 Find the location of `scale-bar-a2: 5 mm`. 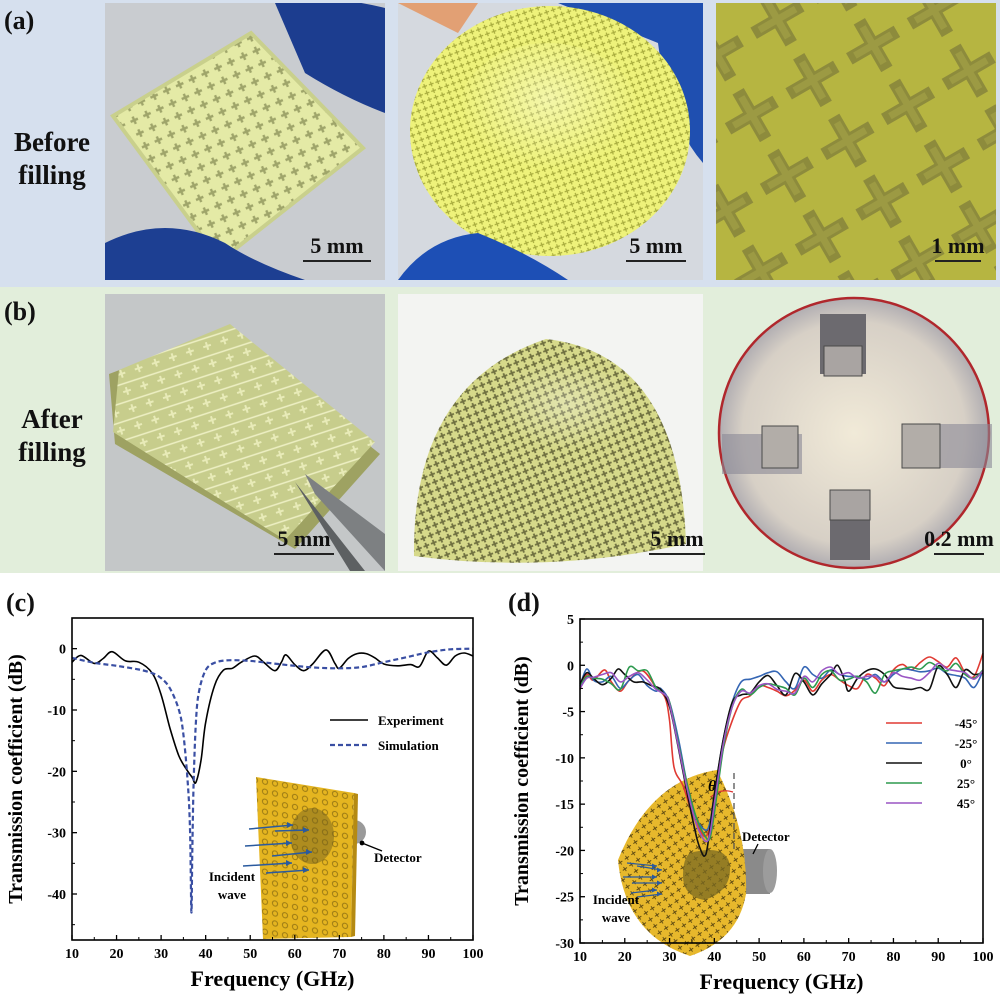

scale-bar-a2: 5 mm is located at coordinates (656, 247).